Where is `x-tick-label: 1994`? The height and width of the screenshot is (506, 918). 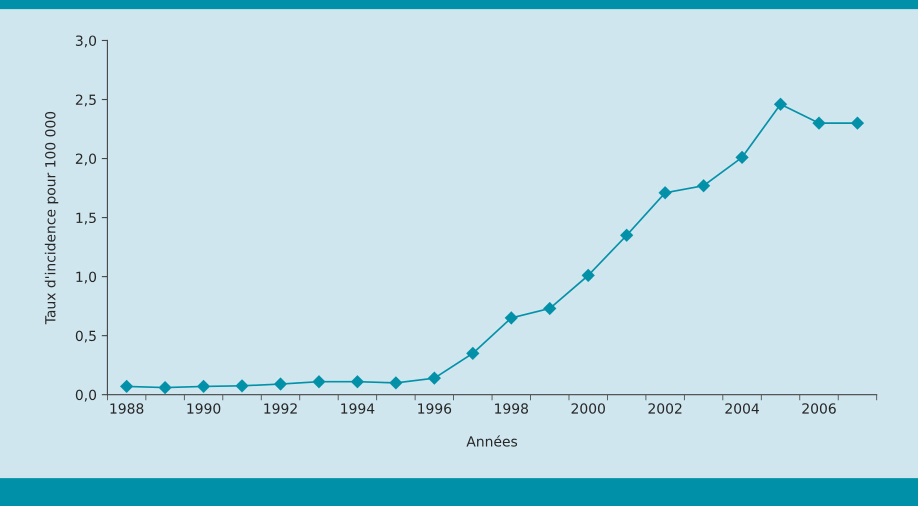
x-tick-label: 1994 is located at coordinates (357, 408).